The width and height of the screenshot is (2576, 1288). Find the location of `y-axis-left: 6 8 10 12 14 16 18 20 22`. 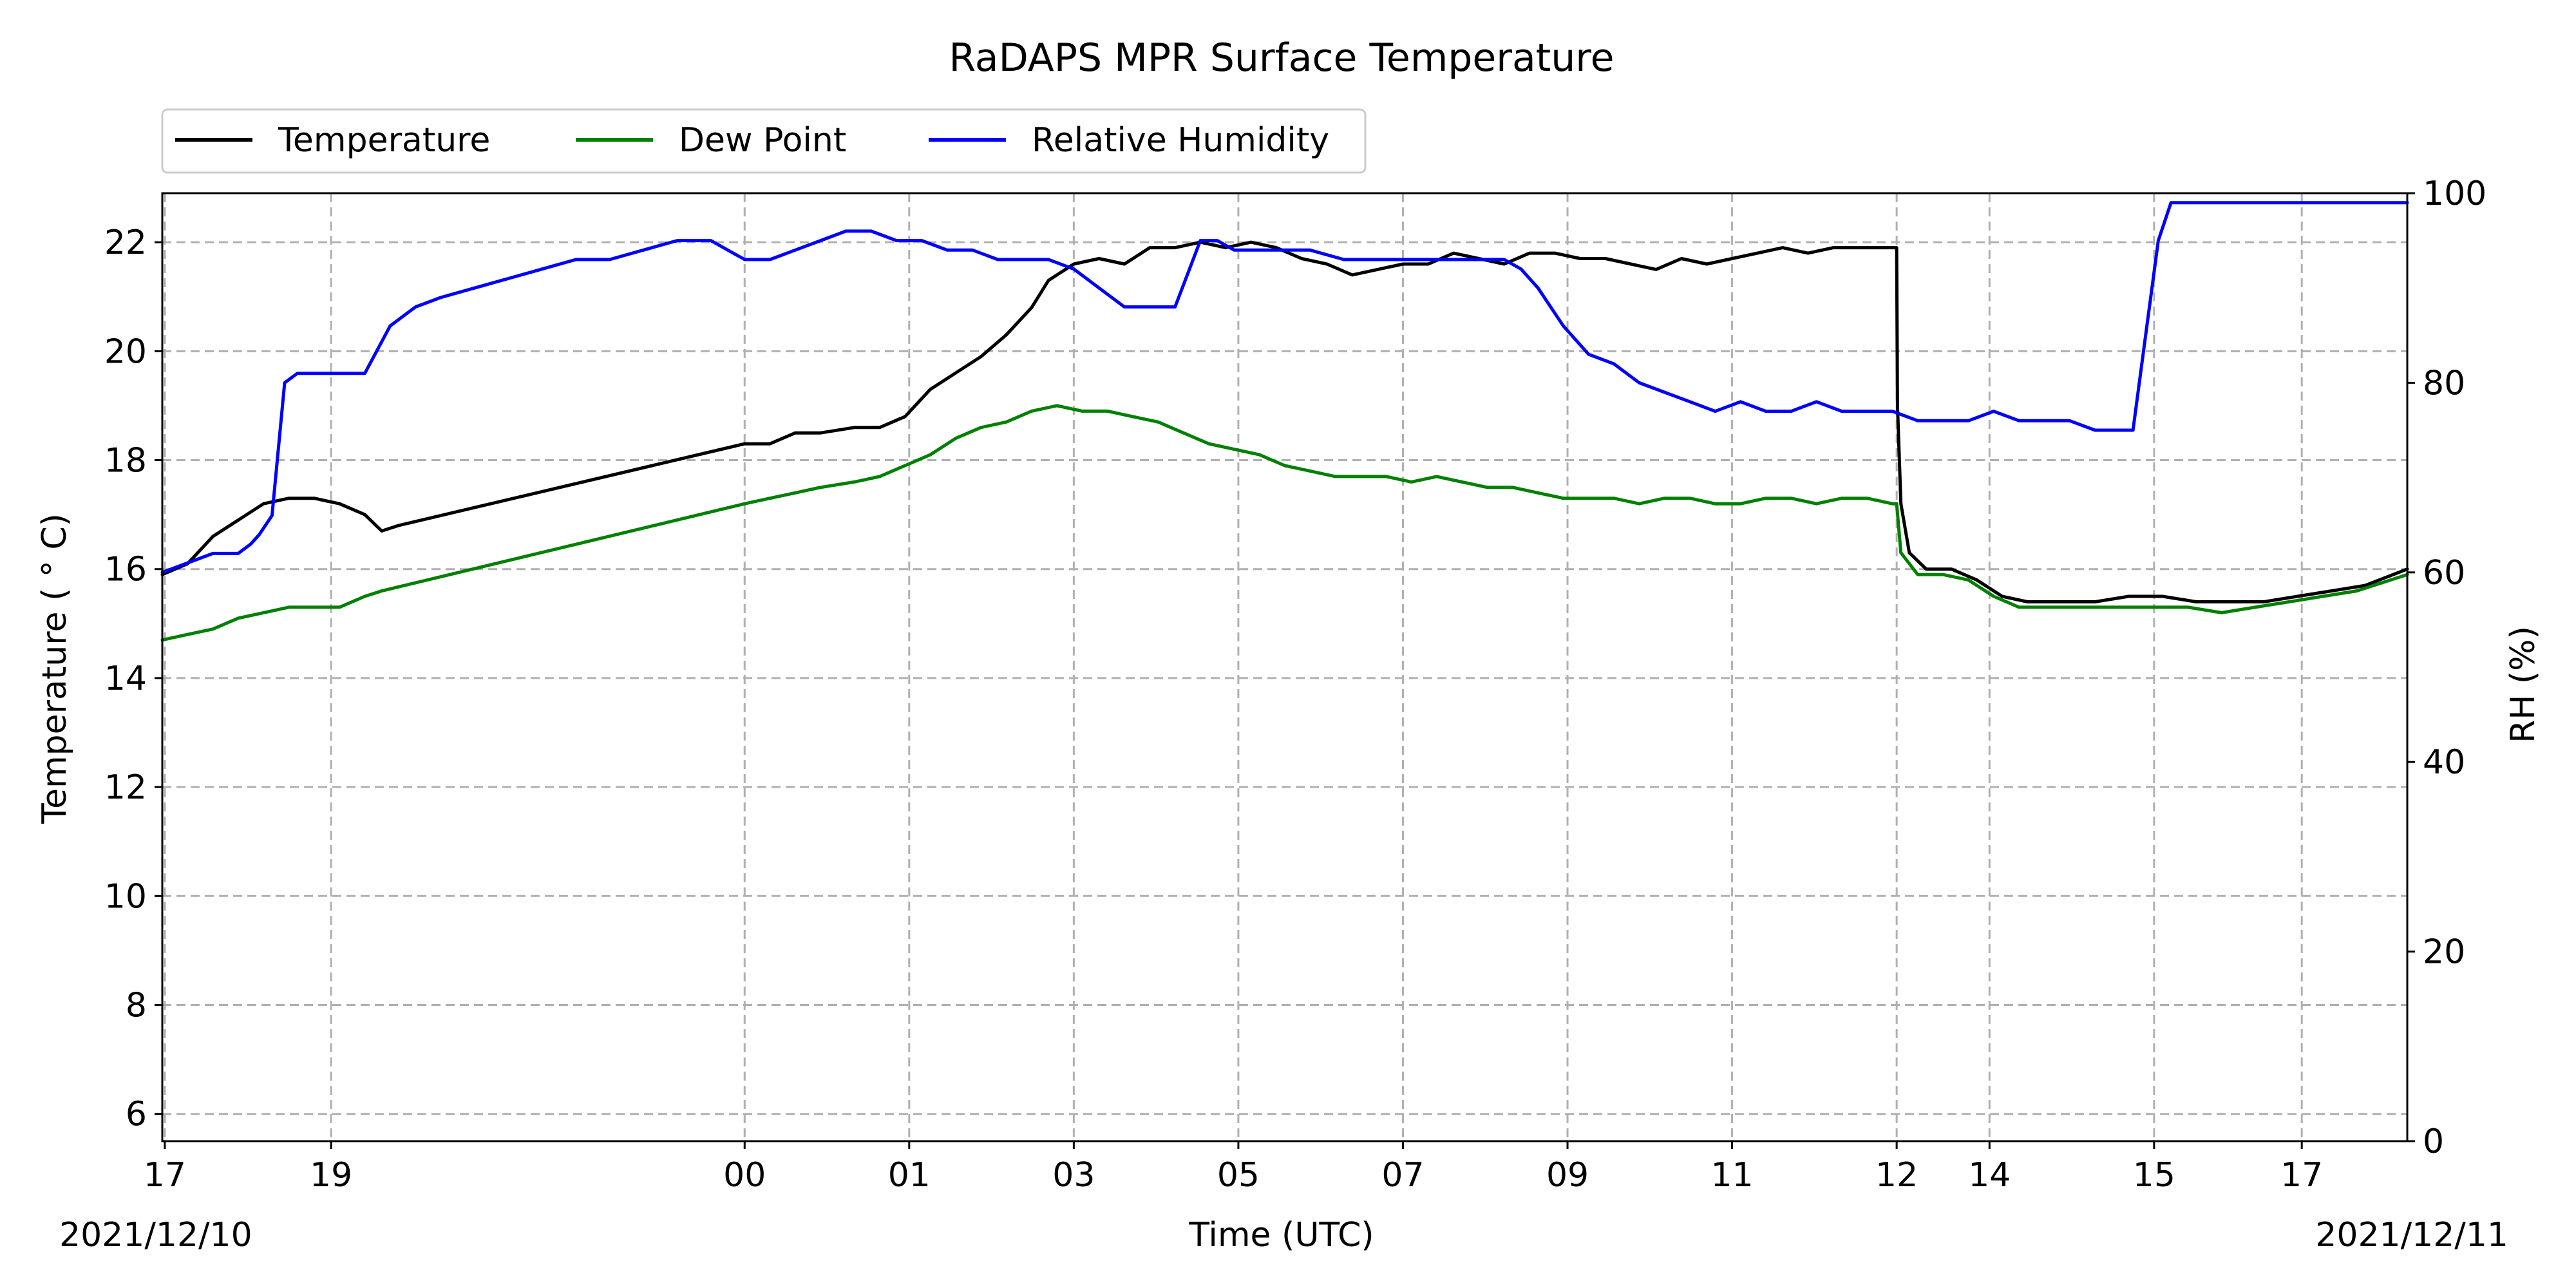

y-axis-left: 6 8 10 12 14 16 18 20 22 is located at coordinates (133, 679).